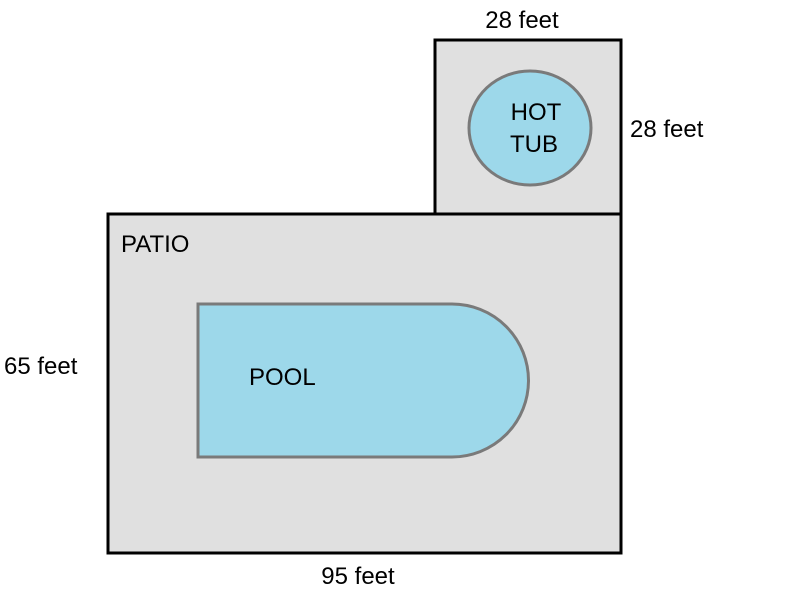  What do you see at coordinates (530, 128) in the screenshot?
I see `hot-tub-circle` at bounding box center [530, 128].